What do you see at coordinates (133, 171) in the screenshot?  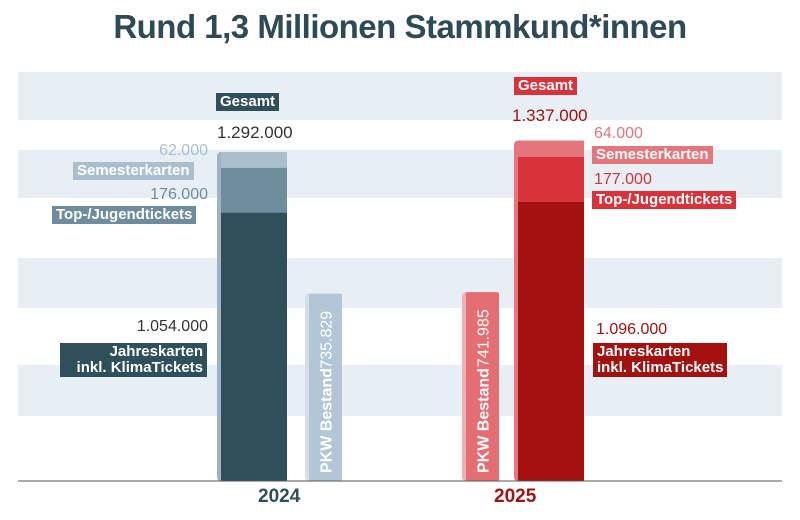 I see `semester-label-2024: Semesterkarten` at bounding box center [133, 171].